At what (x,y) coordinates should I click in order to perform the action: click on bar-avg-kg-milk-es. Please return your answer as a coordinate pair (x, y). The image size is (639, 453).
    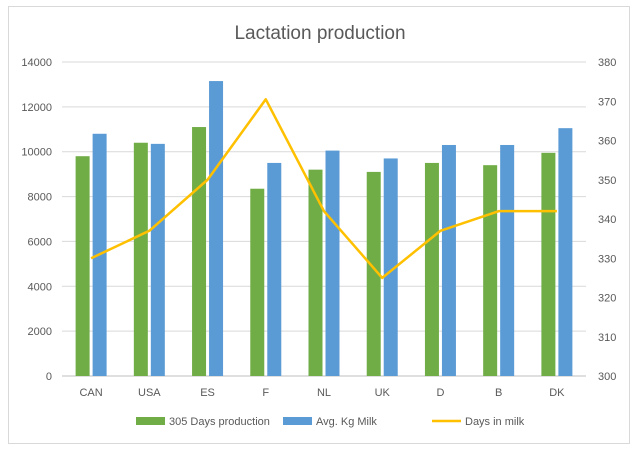
    Looking at the image, I should click on (216, 229).